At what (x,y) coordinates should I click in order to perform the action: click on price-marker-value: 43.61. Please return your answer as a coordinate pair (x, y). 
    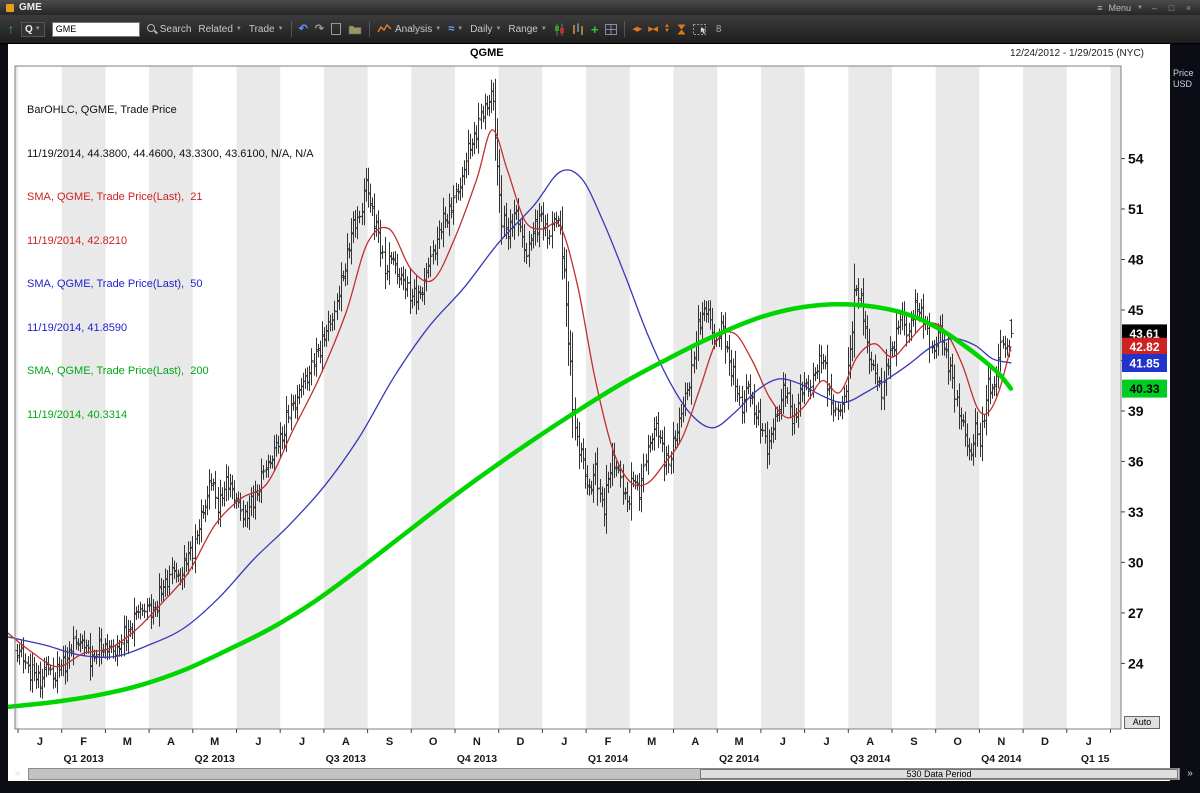
    Looking at the image, I should click on (1144, 334).